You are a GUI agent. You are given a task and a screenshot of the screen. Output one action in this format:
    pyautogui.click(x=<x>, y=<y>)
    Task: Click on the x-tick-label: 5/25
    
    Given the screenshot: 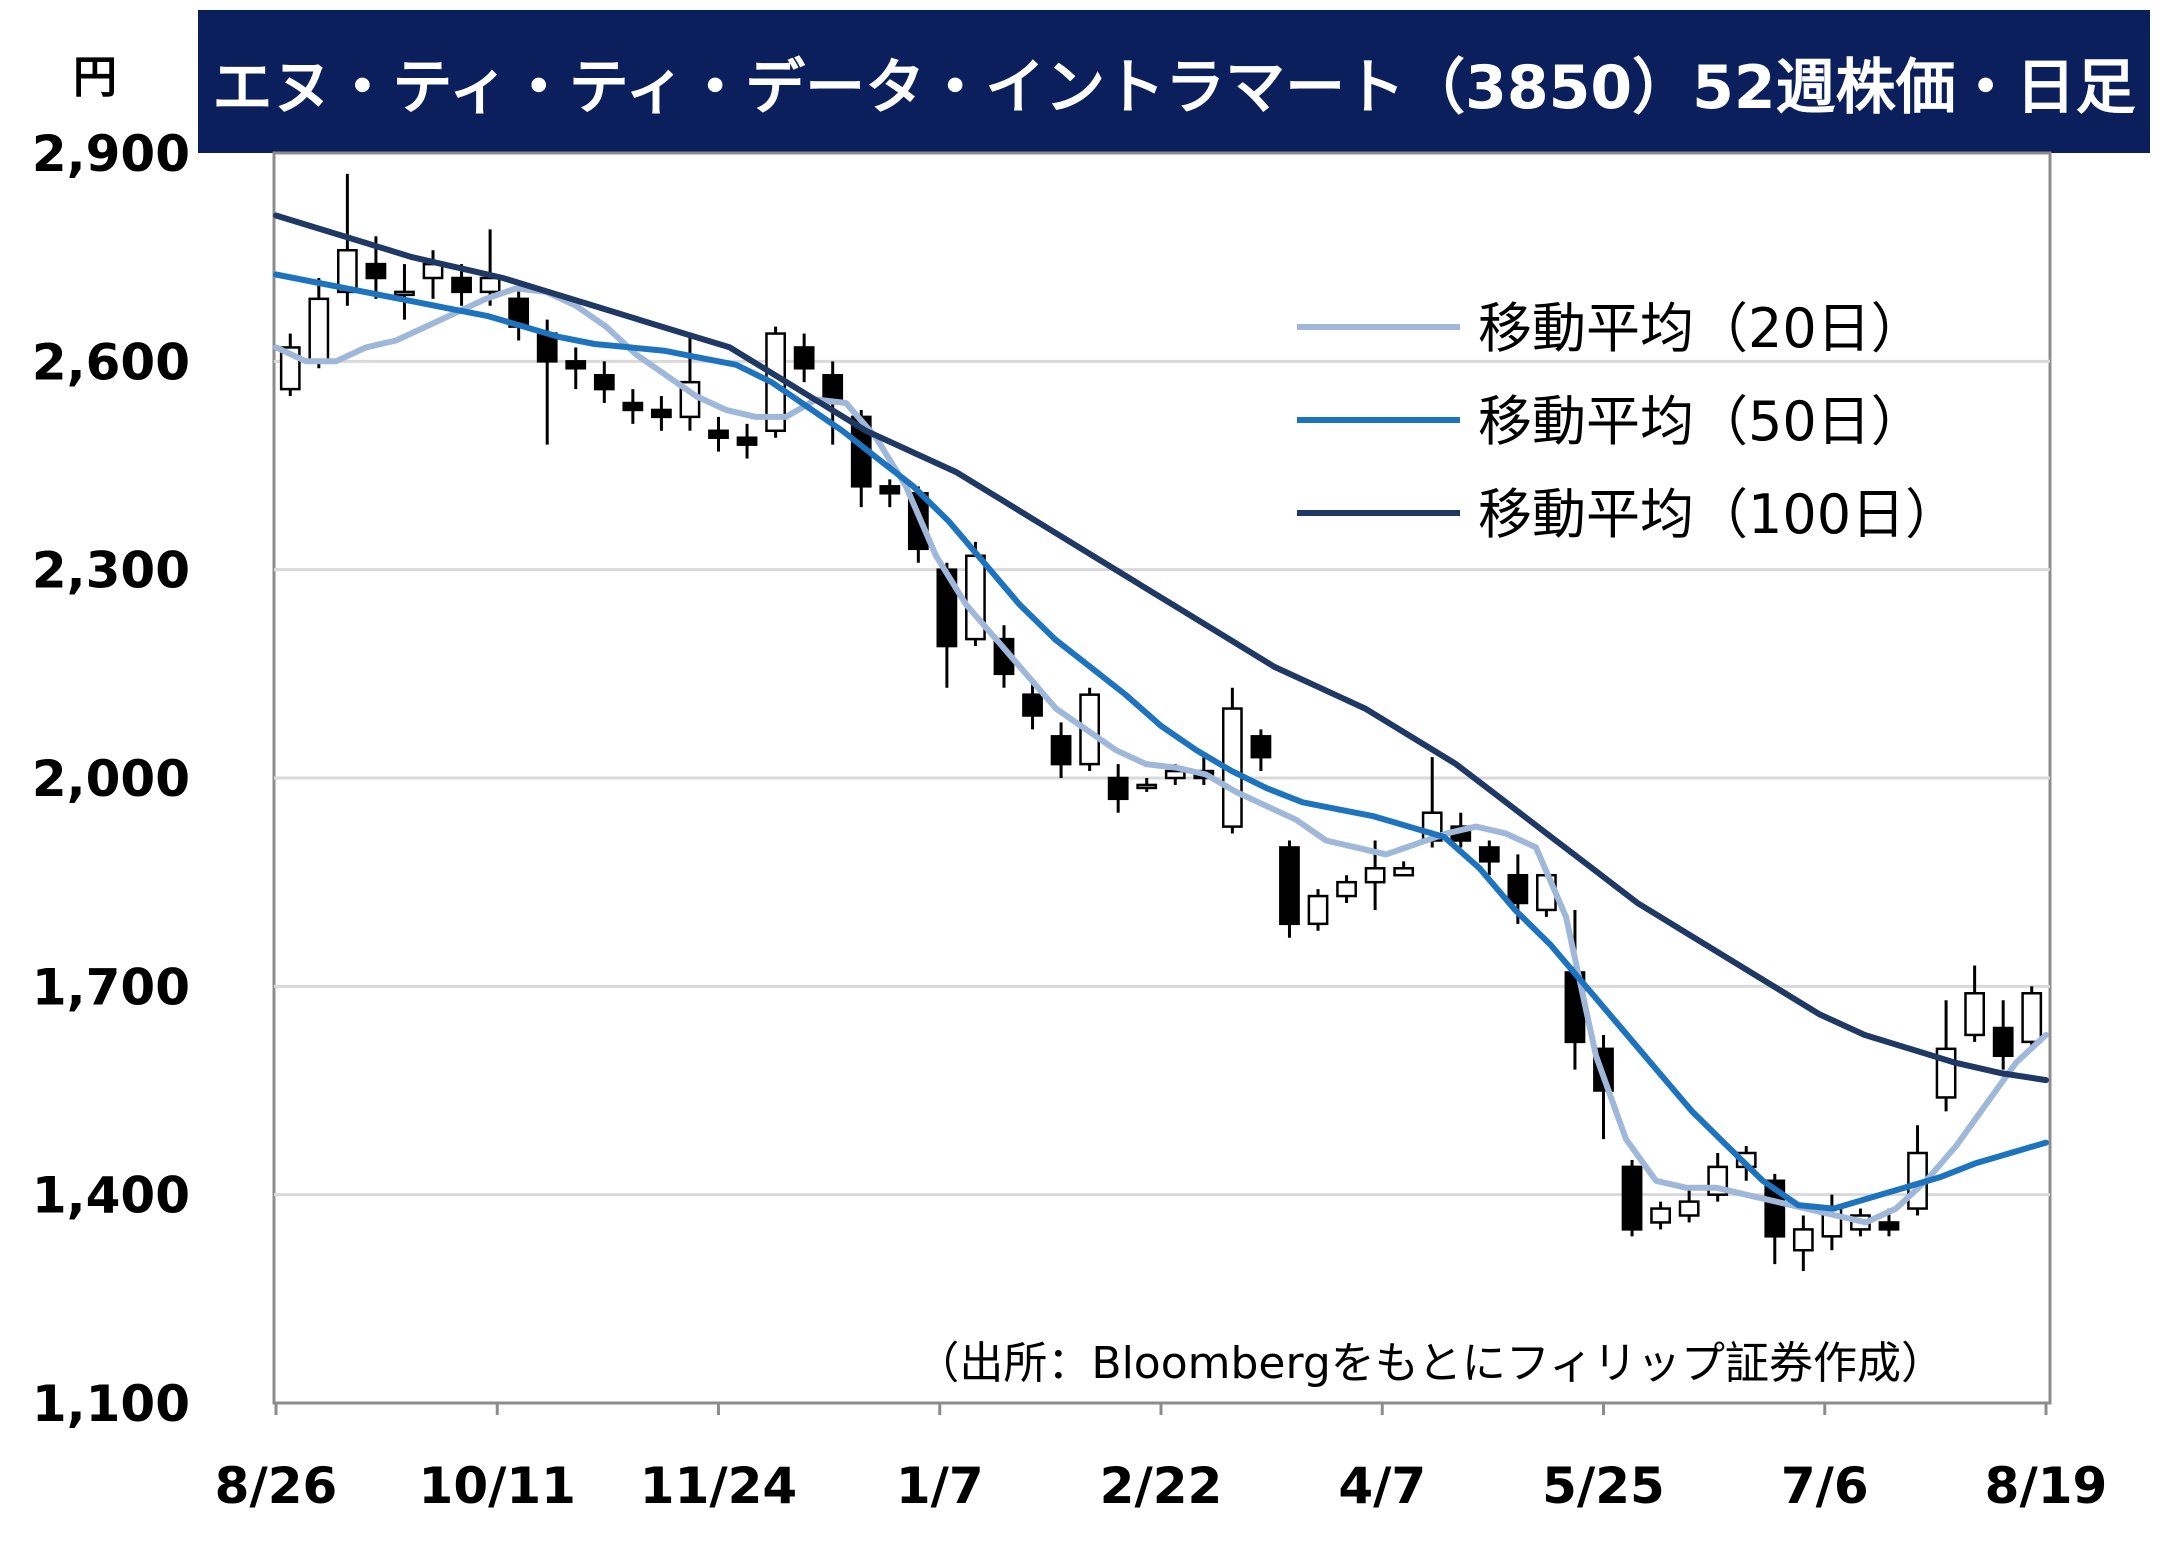 What is the action you would take?
    pyautogui.click(x=1603, y=1486)
    